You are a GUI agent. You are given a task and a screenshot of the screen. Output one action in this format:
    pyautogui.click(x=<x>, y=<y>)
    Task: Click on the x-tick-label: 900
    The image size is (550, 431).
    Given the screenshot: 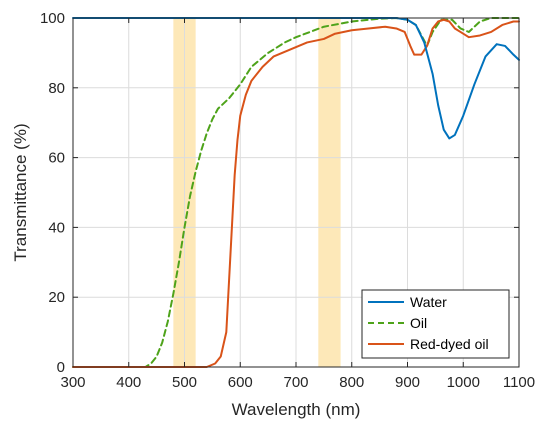 What is the action you would take?
    pyautogui.click(x=407, y=382)
    